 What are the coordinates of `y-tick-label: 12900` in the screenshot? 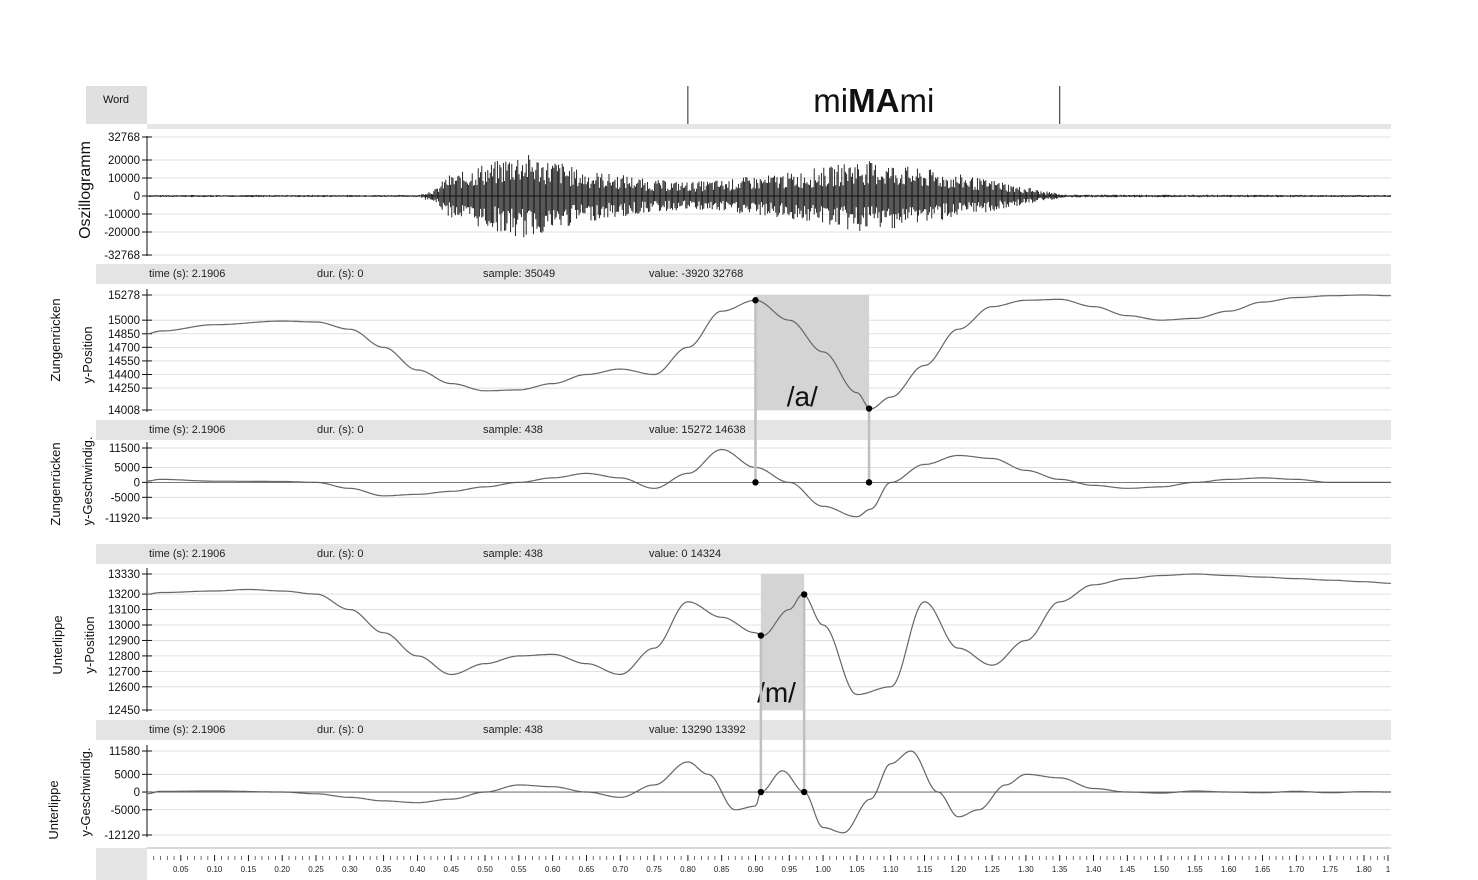 It's located at (124, 641).